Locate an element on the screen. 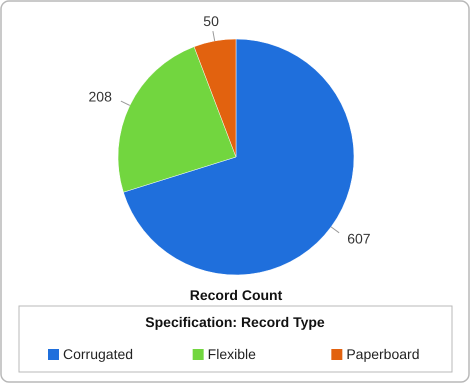 This screenshot has height=383, width=470. legend-label: Paperboard is located at coordinates (383, 354).